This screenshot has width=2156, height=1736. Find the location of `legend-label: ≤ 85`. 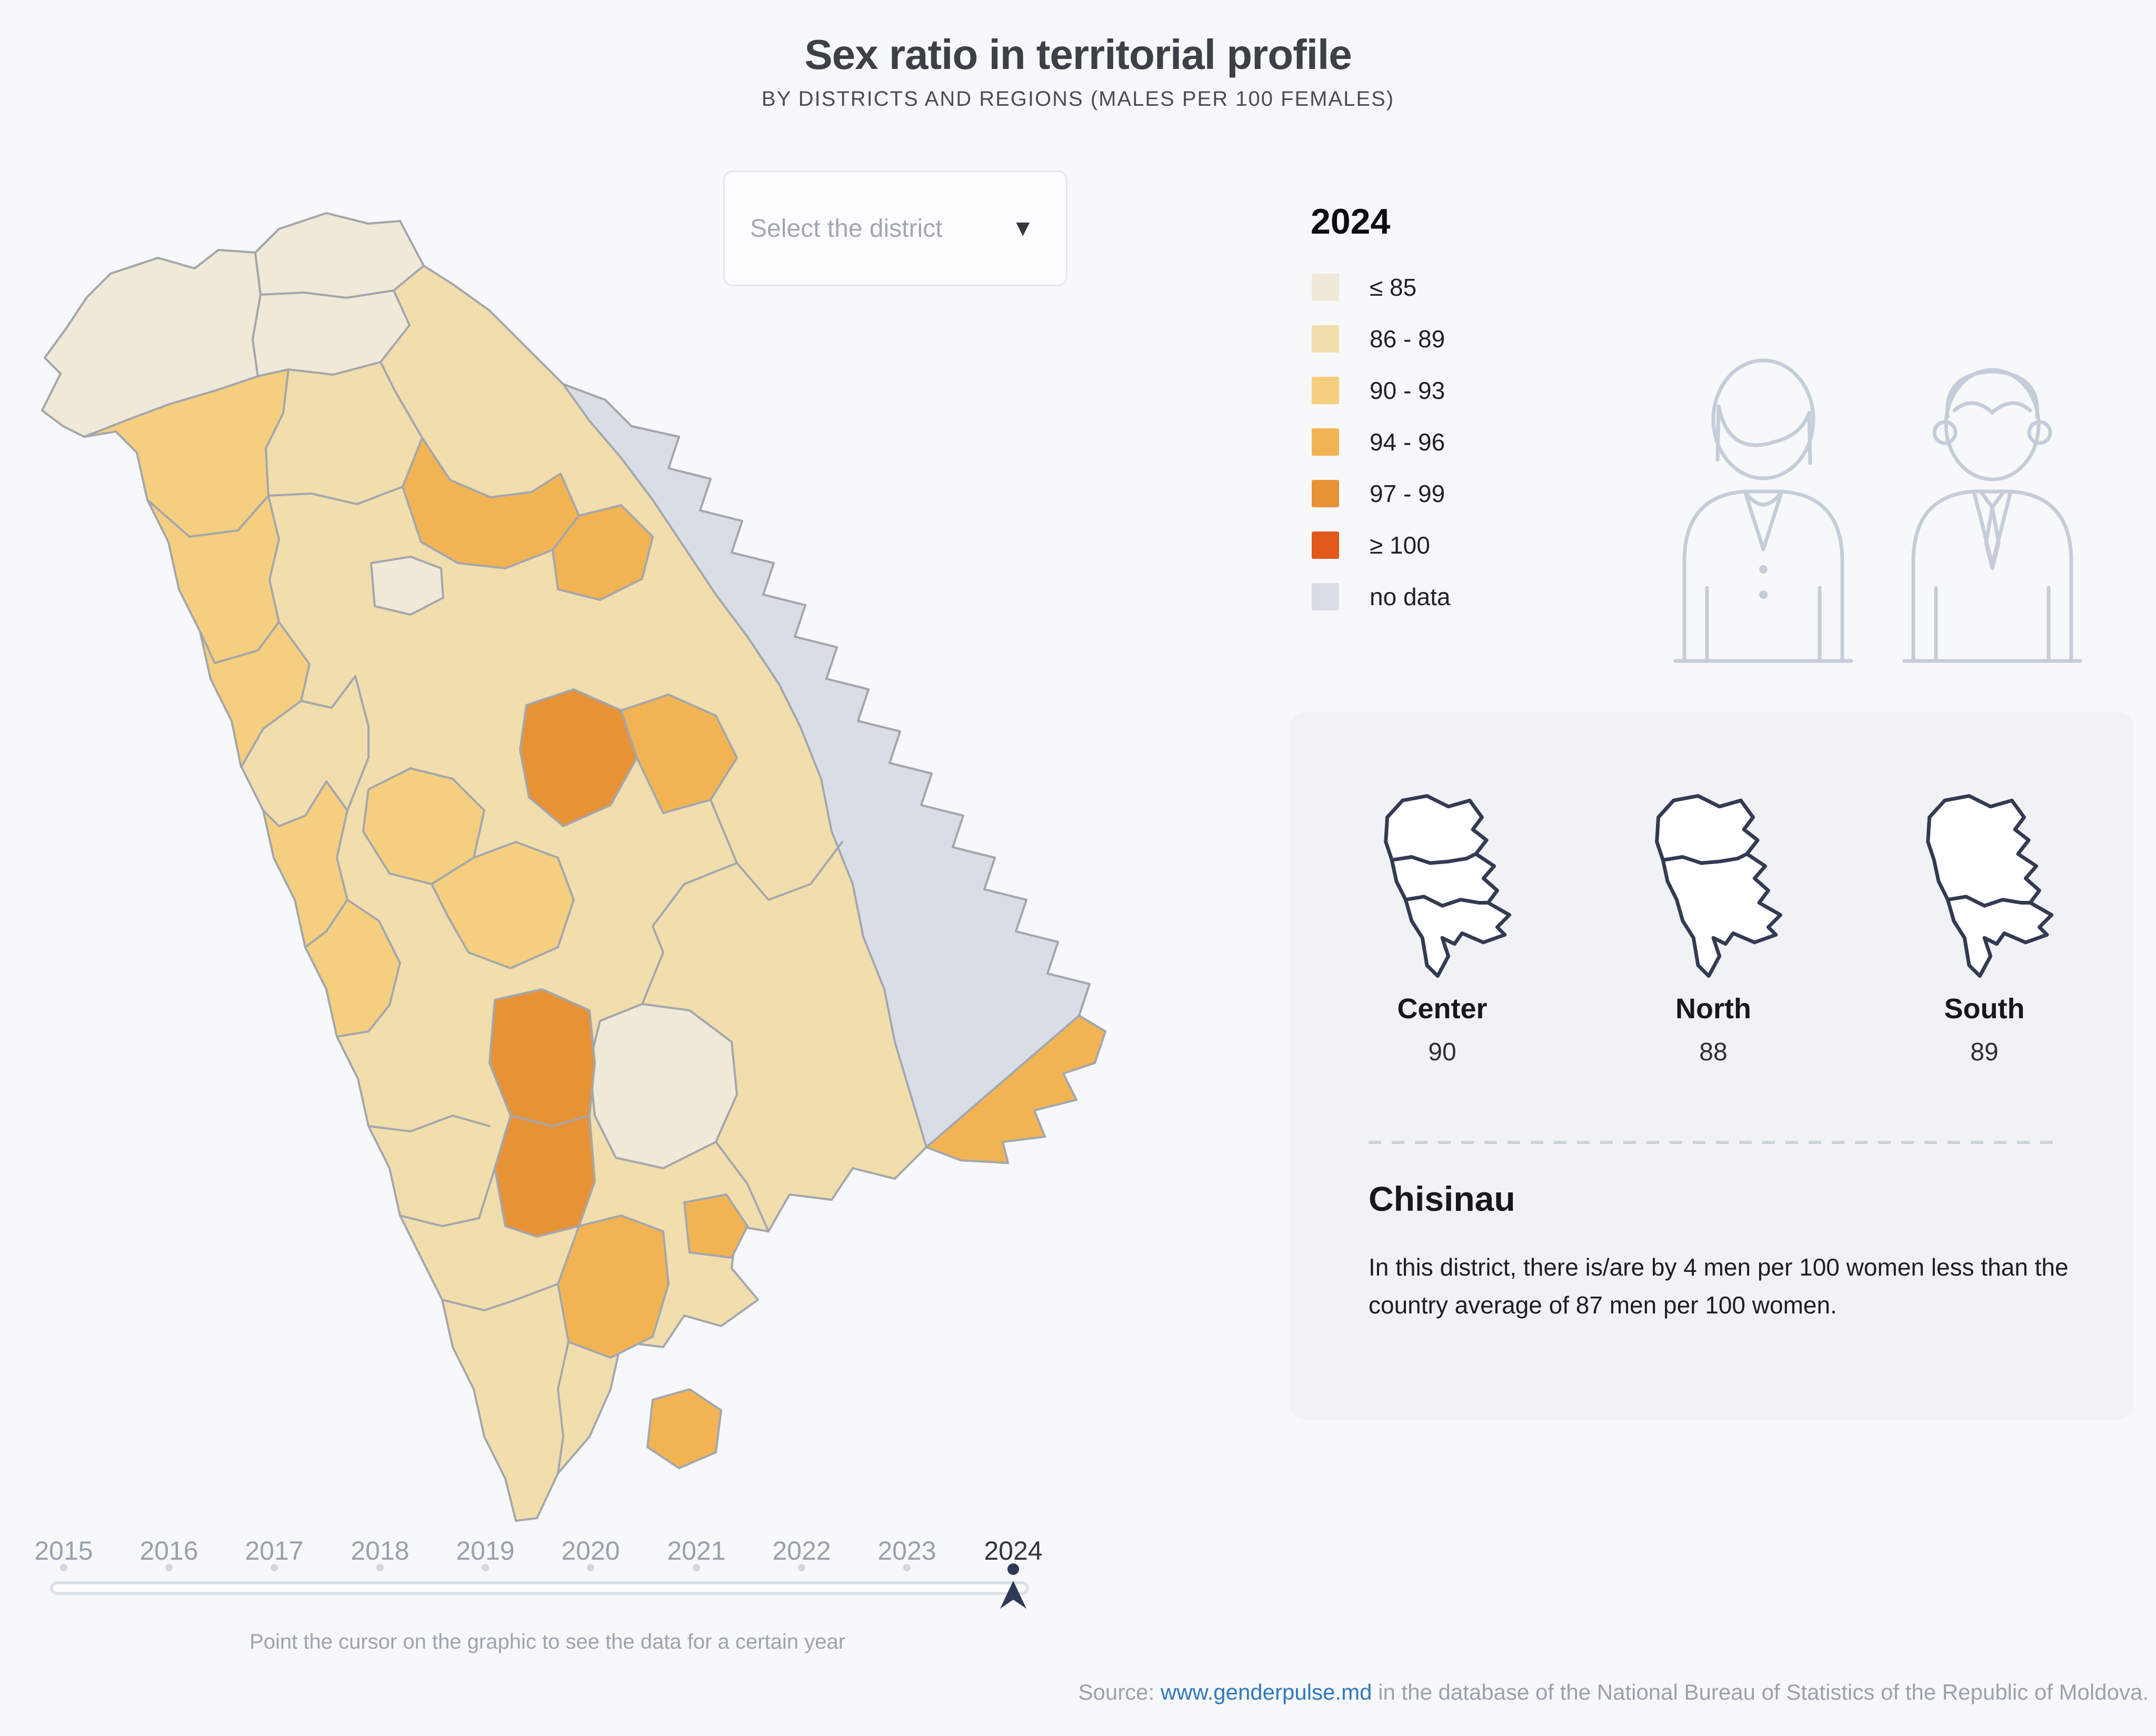

legend-label: ≤ 85 is located at coordinates (1393, 287).